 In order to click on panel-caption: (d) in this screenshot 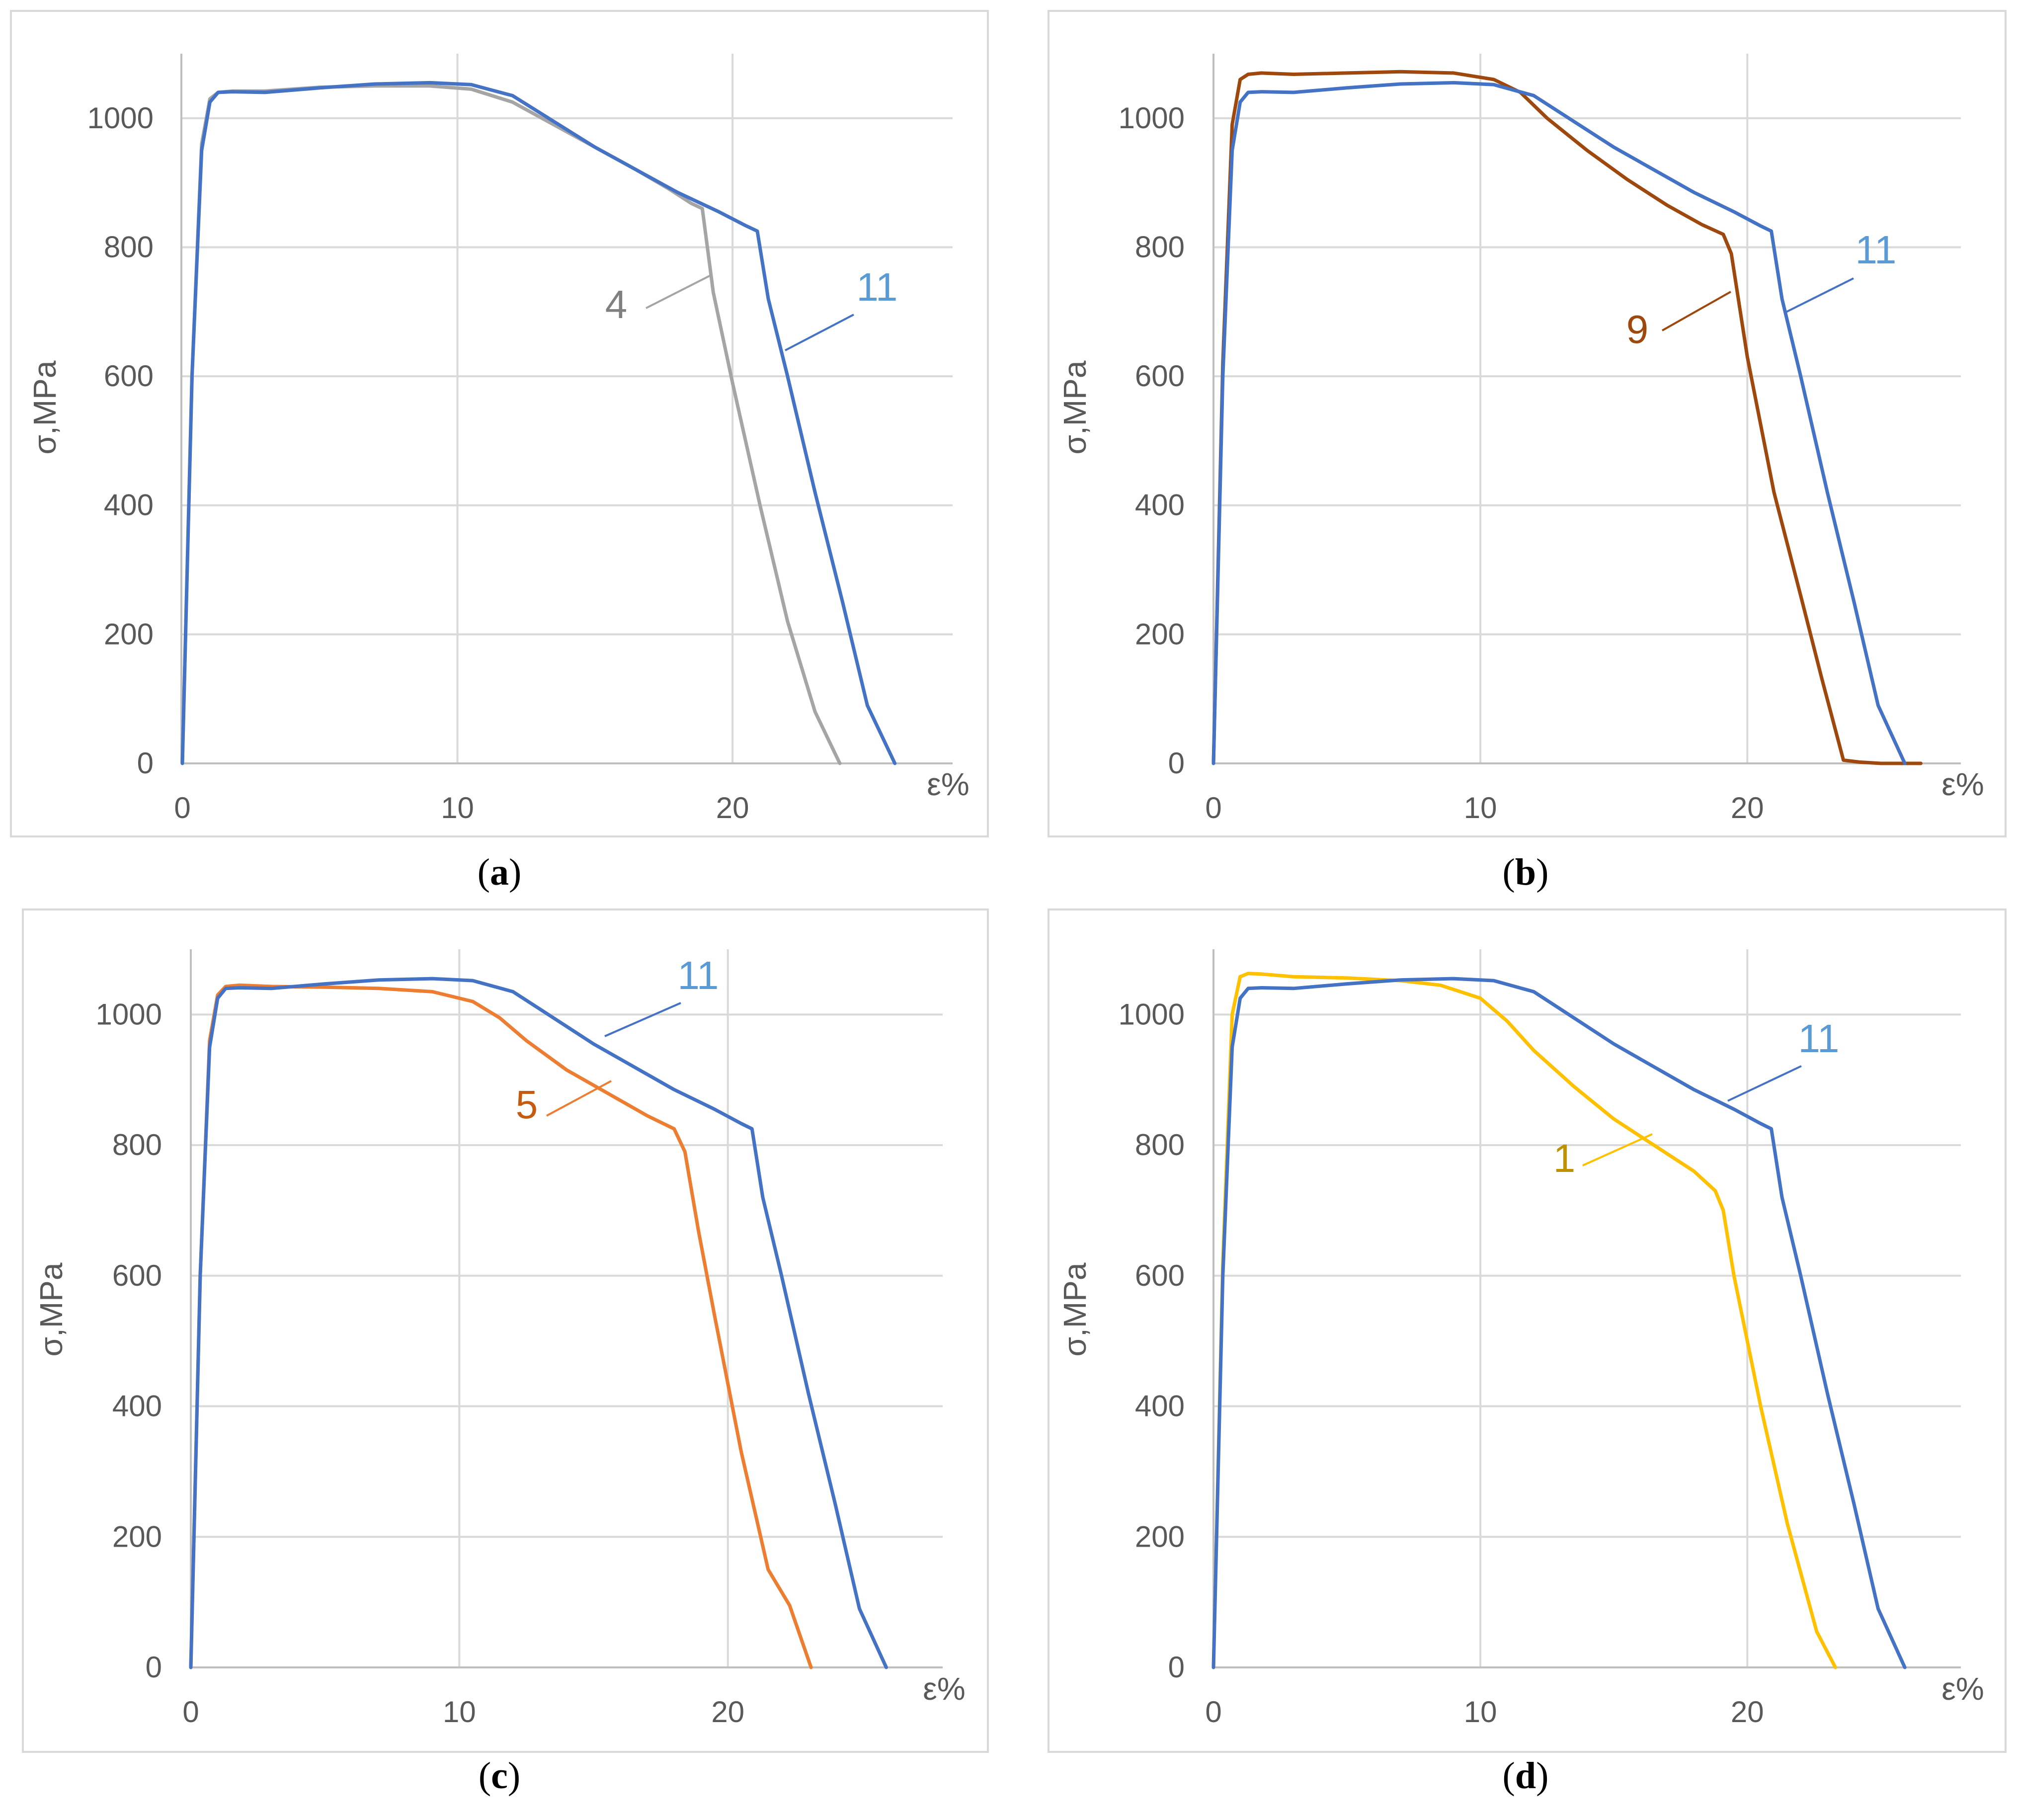, I will do `click(1526, 1776)`.